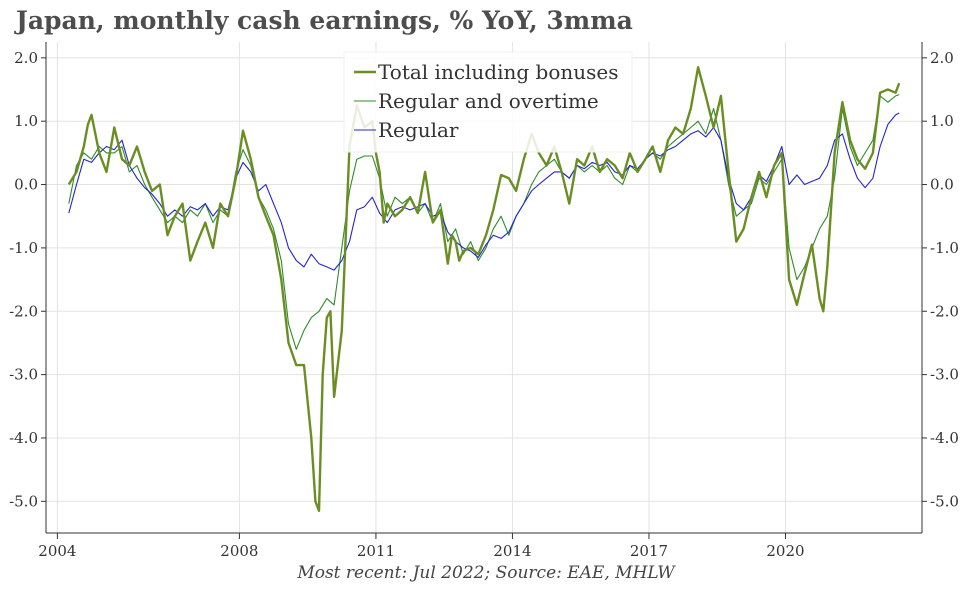  What do you see at coordinates (23, 248) in the screenshot?
I see `y-tick-label-left: -1.0` at bounding box center [23, 248].